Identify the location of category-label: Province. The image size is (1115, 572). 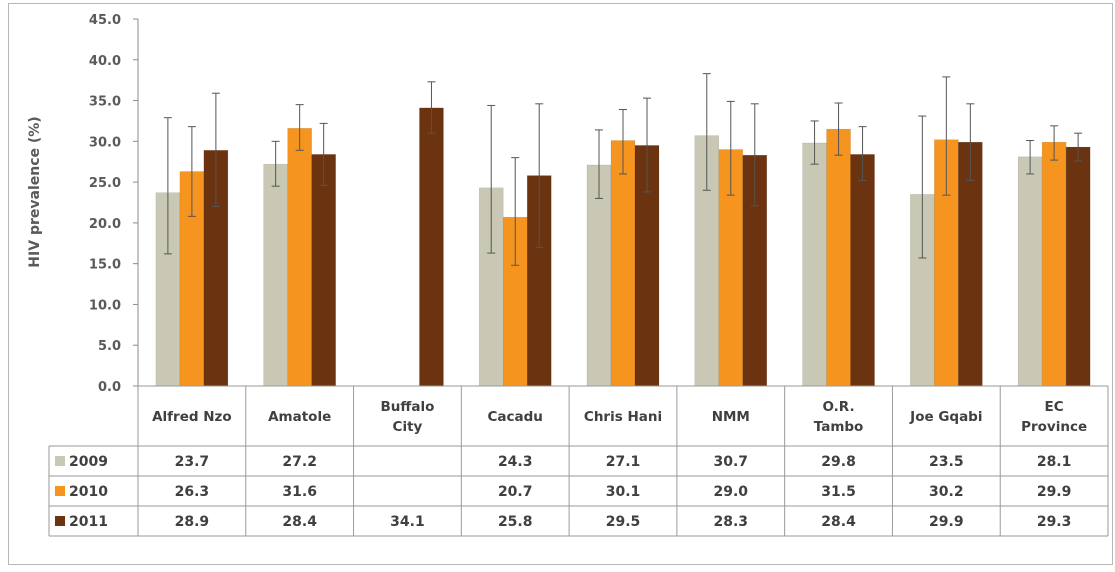
(1054, 427).